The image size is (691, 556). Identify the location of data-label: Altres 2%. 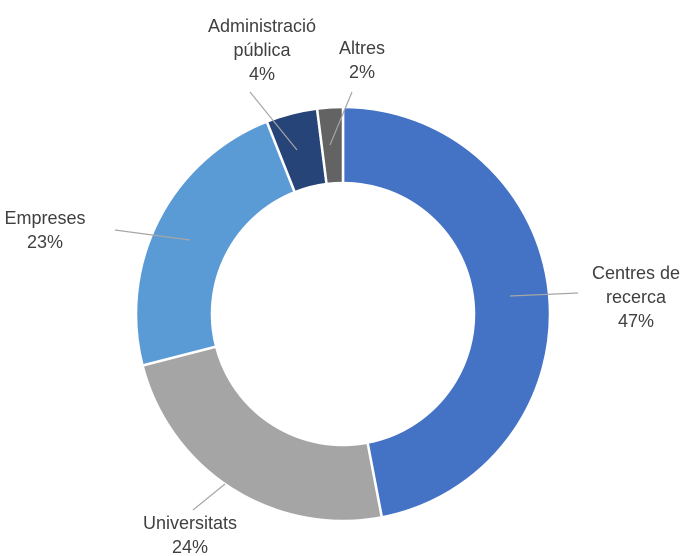
(362, 60).